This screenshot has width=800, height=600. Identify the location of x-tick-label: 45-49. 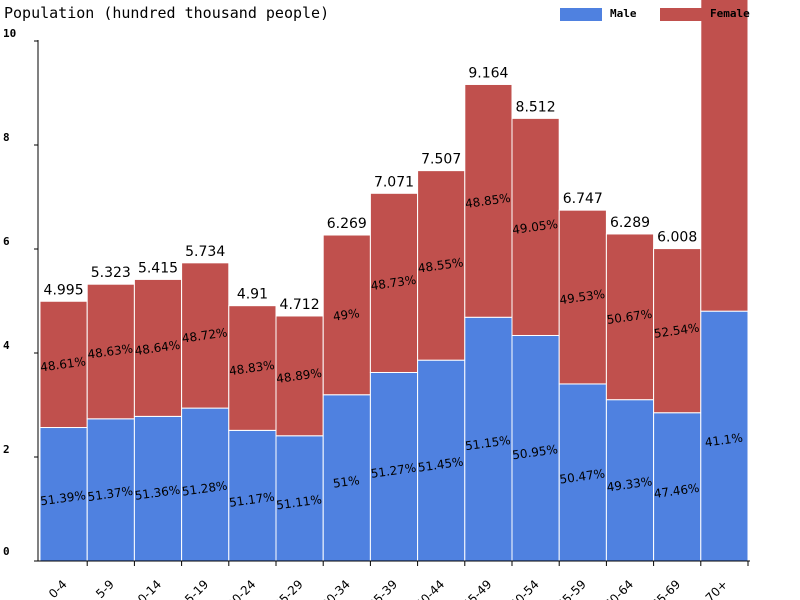
(477, 588).